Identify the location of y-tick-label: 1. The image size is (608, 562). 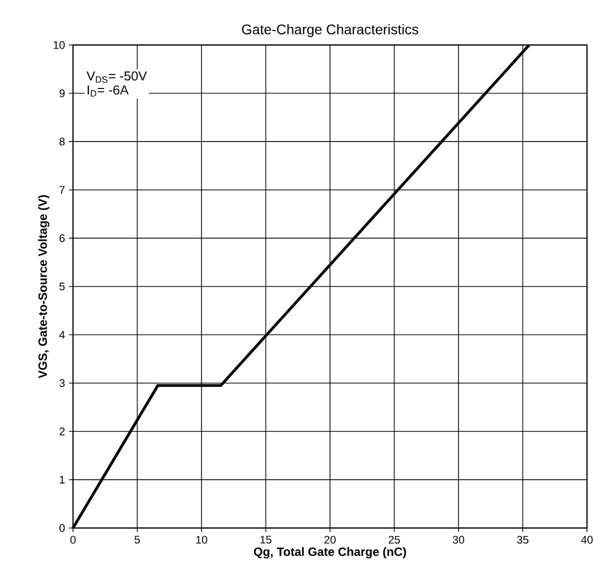
(62, 480).